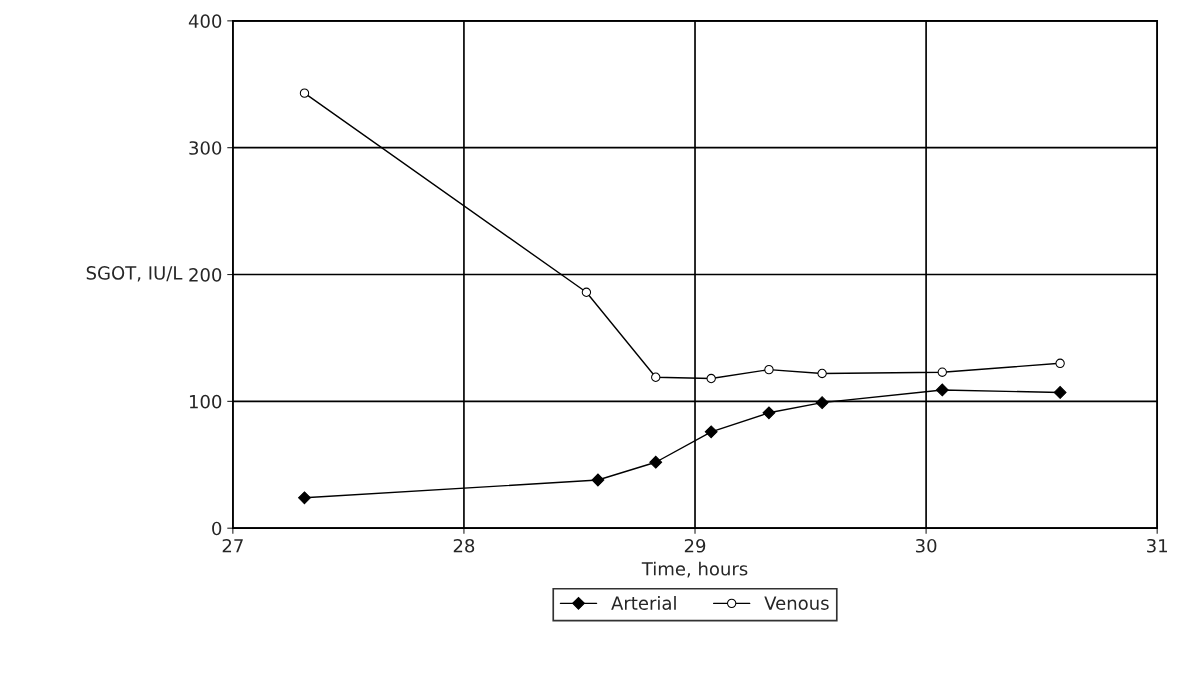 The image size is (1182, 695). Describe the element at coordinates (205, 401) in the screenshot. I see `y-tick-label: 100` at that location.